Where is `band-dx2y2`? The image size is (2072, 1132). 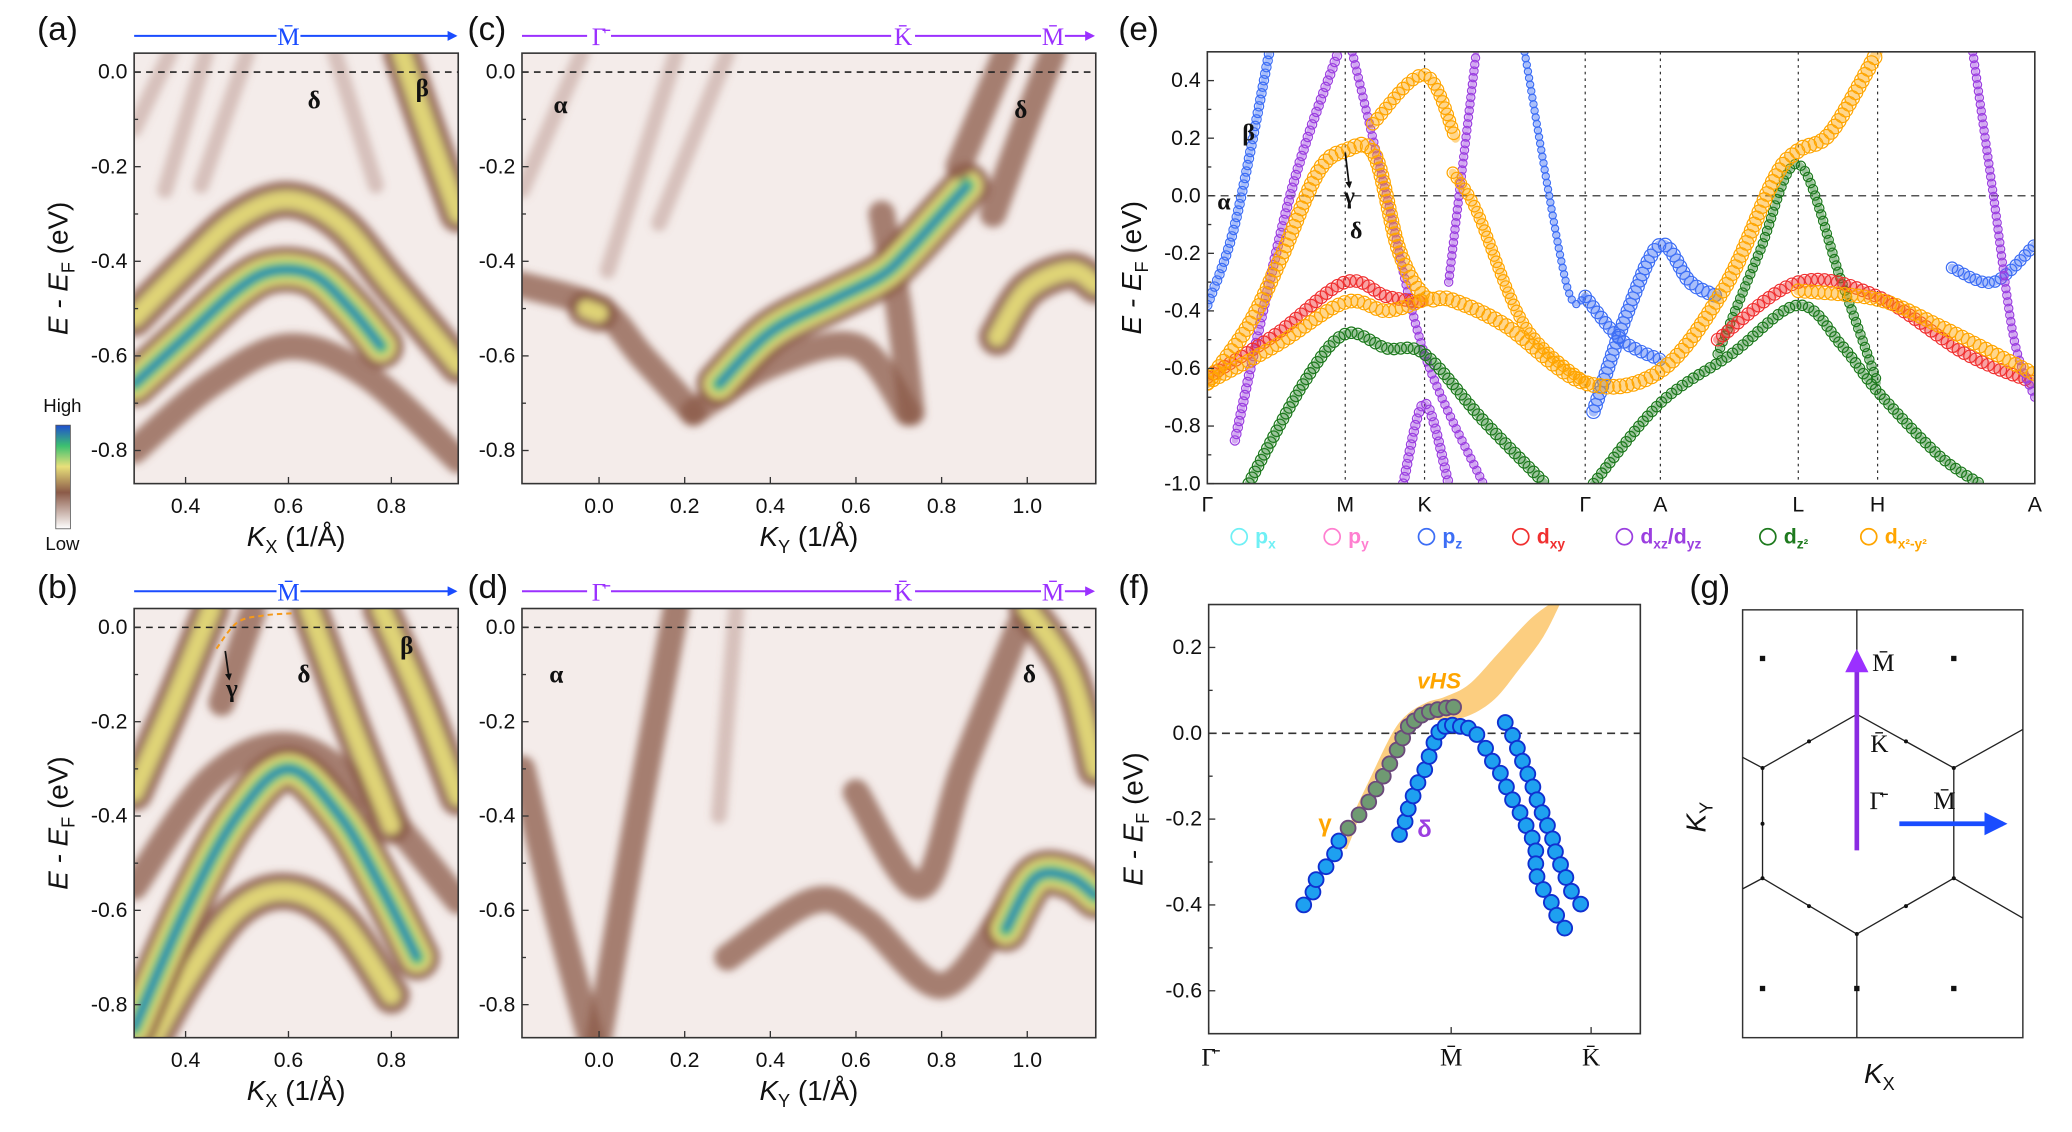 band-dx2y2 is located at coordinates (1545, 222).